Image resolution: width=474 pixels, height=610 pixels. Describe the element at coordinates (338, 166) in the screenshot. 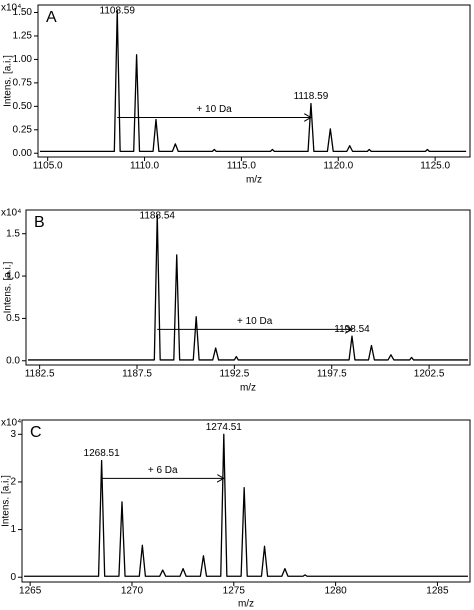

I see `x-tick-label: 1120.0` at that location.